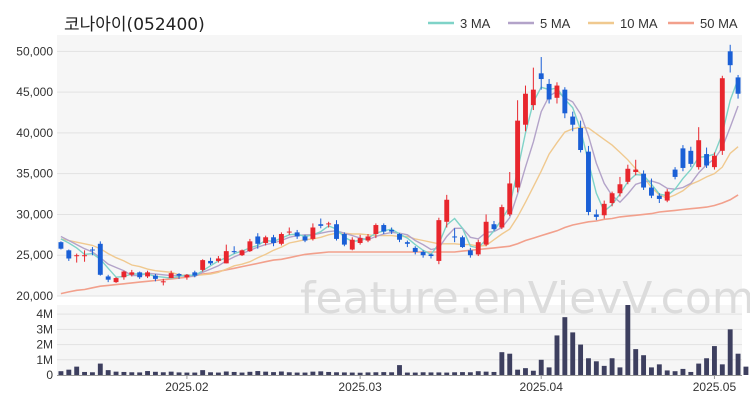 Image resolution: width=750 pixels, height=400 pixels. What do you see at coordinates (34, 51) in the screenshot?
I see `price-tick-label: 50,000` at bounding box center [34, 51].